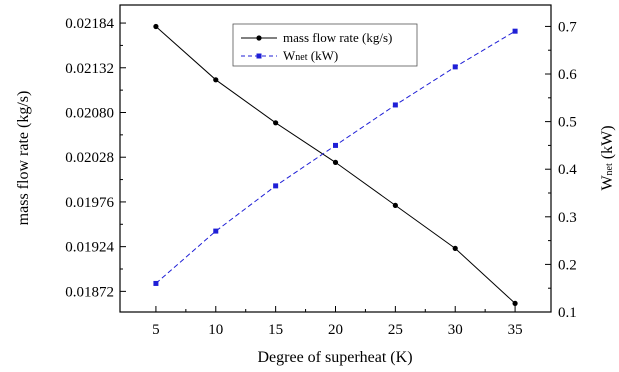  What do you see at coordinates (335, 330) in the screenshot?
I see `x-tick-label: 20` at bounding box center [335, 330].